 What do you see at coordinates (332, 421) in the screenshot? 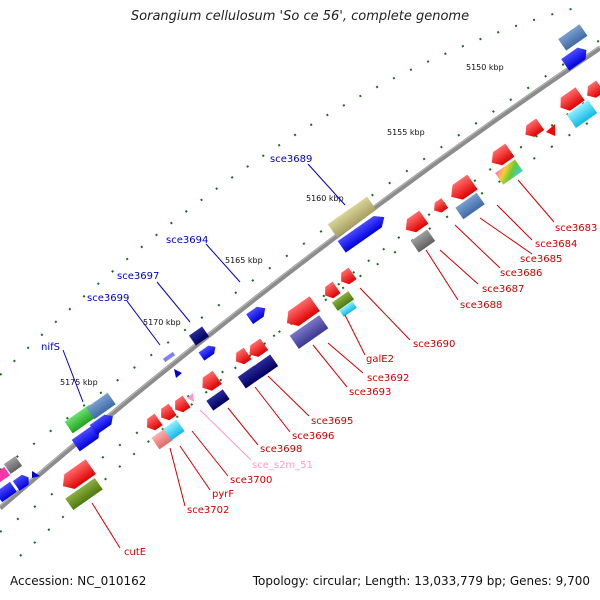
I see `label-sce3695: sce3695` at bounding box center [332, 421].